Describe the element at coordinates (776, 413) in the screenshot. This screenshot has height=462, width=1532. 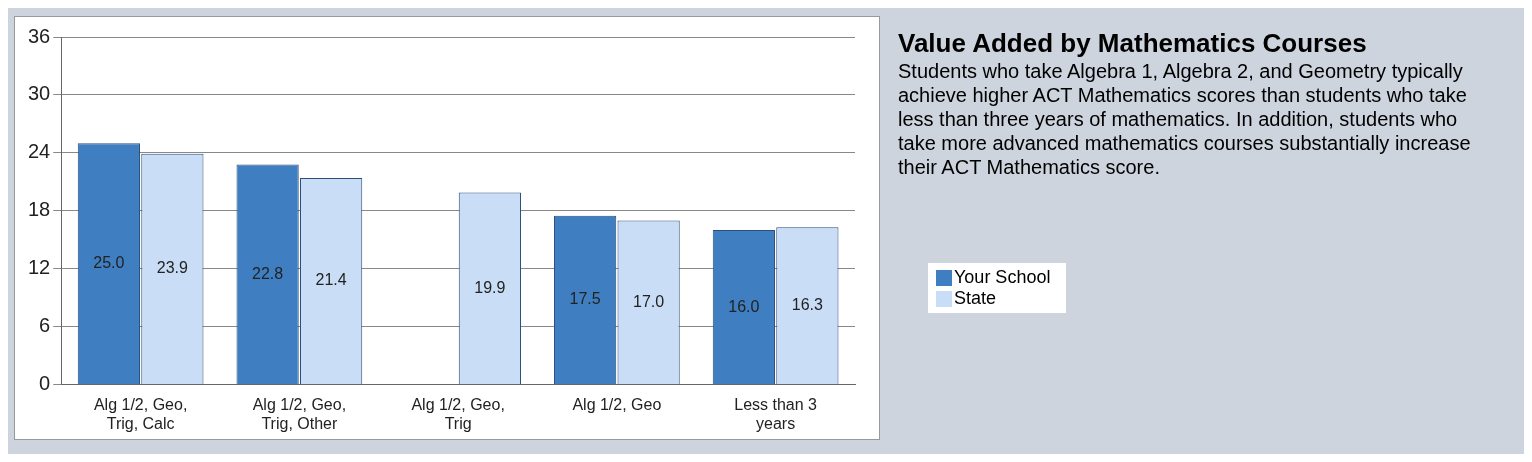
I see `x-tick-label: Less than 3 years` at that location.